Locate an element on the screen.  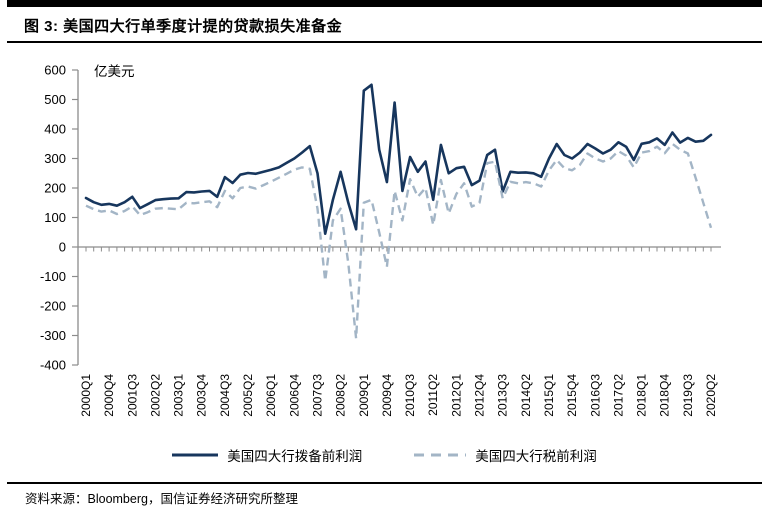
y-tick-label: -100 is located at coordinates (53, 276).